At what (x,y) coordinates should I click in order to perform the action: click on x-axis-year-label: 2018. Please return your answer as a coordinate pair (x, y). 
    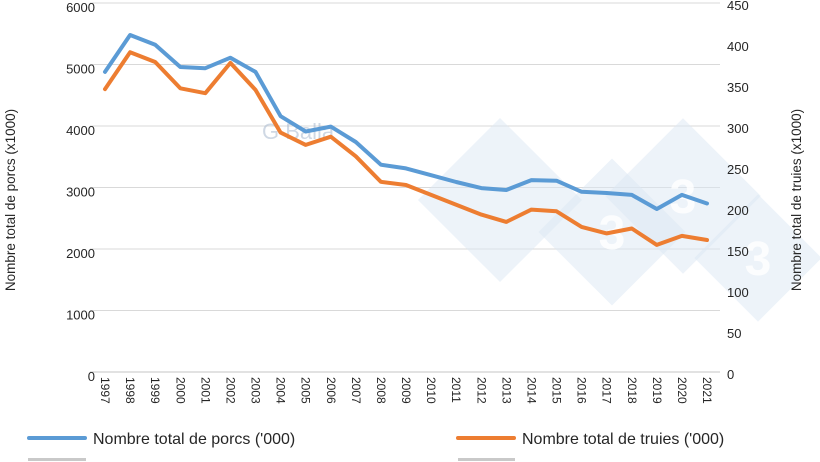
    Looking at the image, I should click on (632, 390).